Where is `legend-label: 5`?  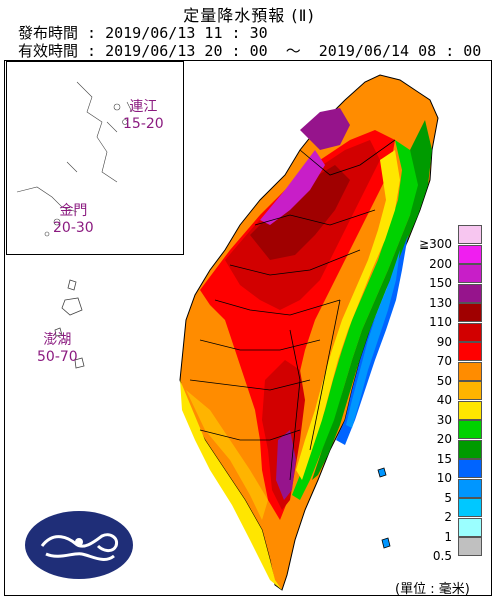
legend-label: 5 is located at coordinates (448, 497).